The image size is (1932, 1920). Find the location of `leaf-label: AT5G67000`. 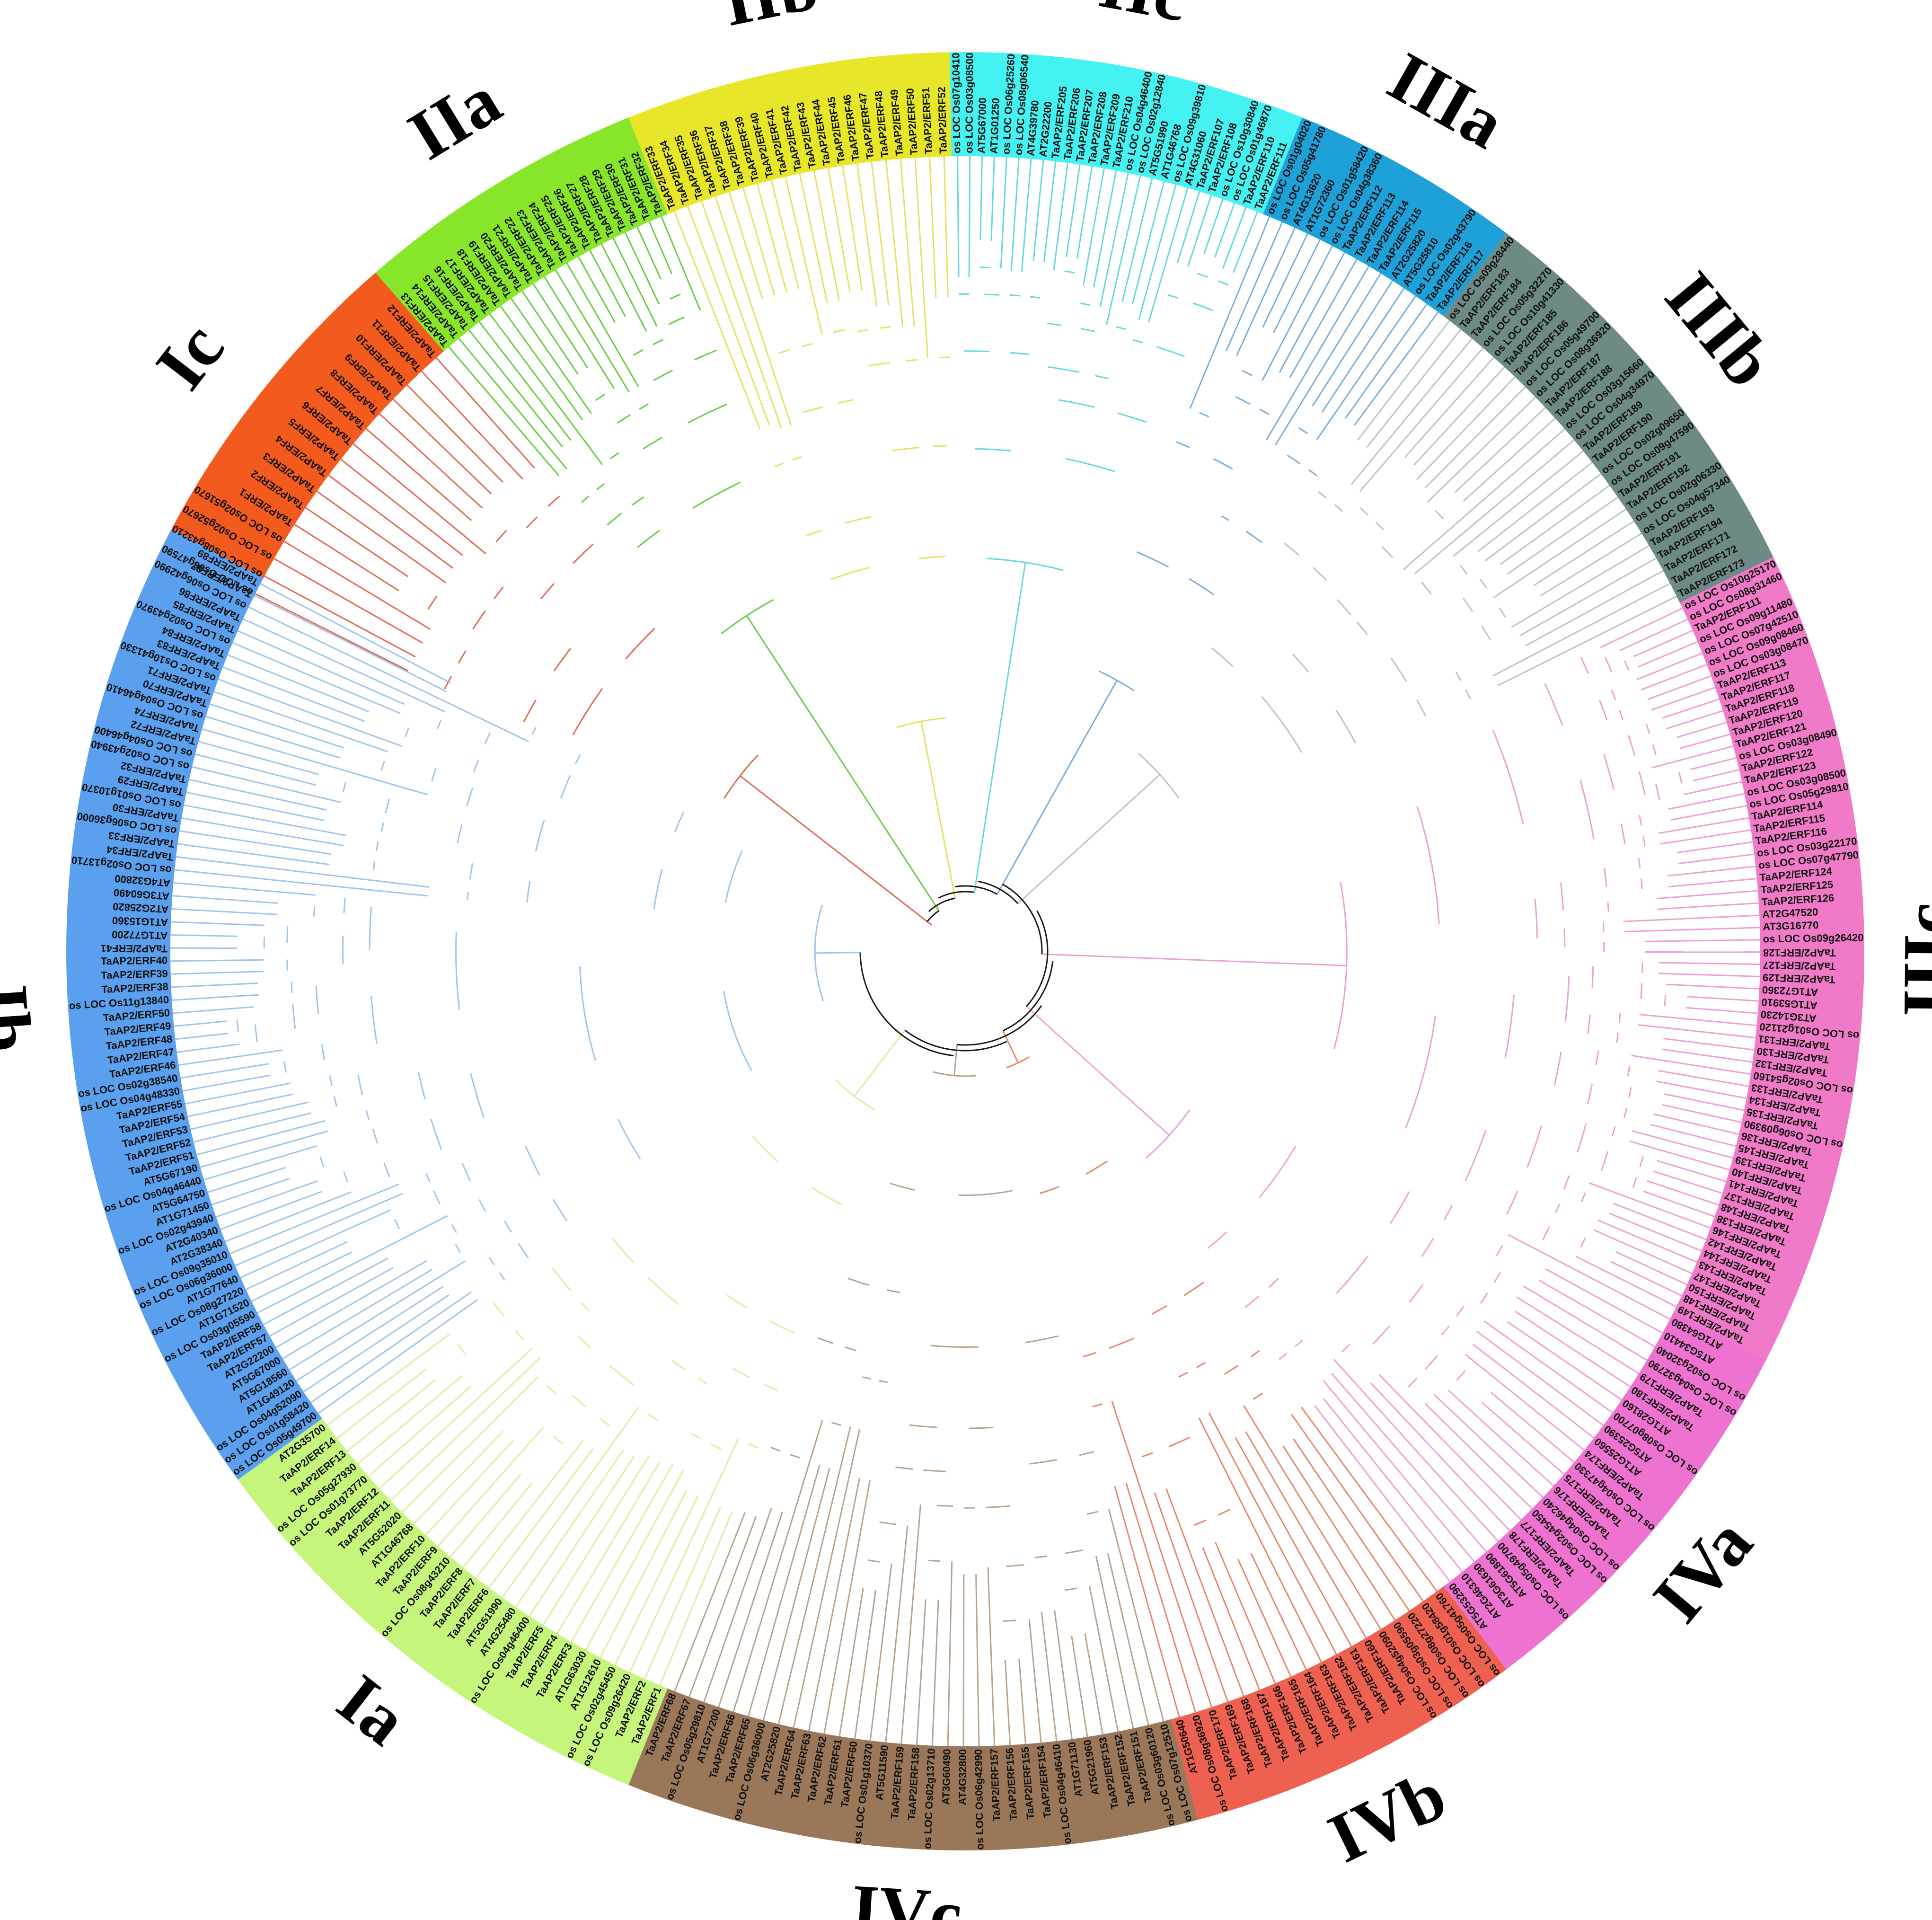

leaf-label: AT5G67000 is located at coordinates (981, 125).